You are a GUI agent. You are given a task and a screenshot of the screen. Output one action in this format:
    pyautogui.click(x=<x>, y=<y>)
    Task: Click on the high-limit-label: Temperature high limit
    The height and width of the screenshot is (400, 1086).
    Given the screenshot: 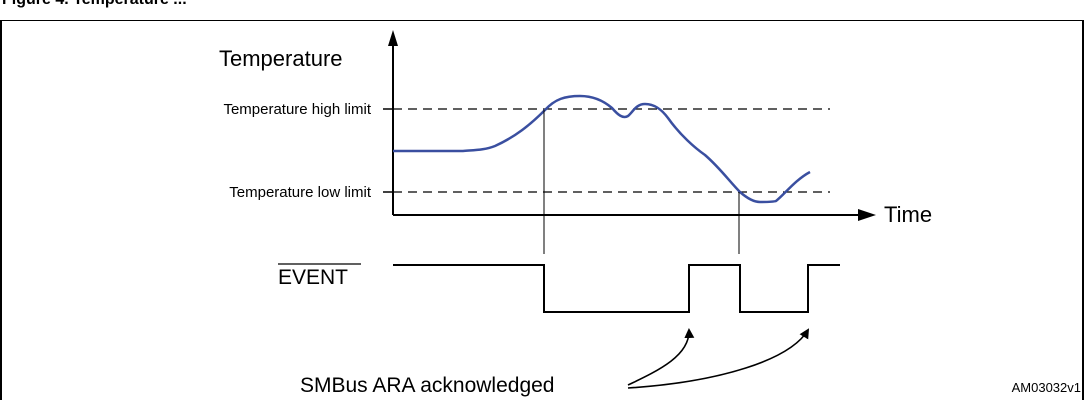 What is the action you would take?
    pyautogui.click(x=297, y=109)
    